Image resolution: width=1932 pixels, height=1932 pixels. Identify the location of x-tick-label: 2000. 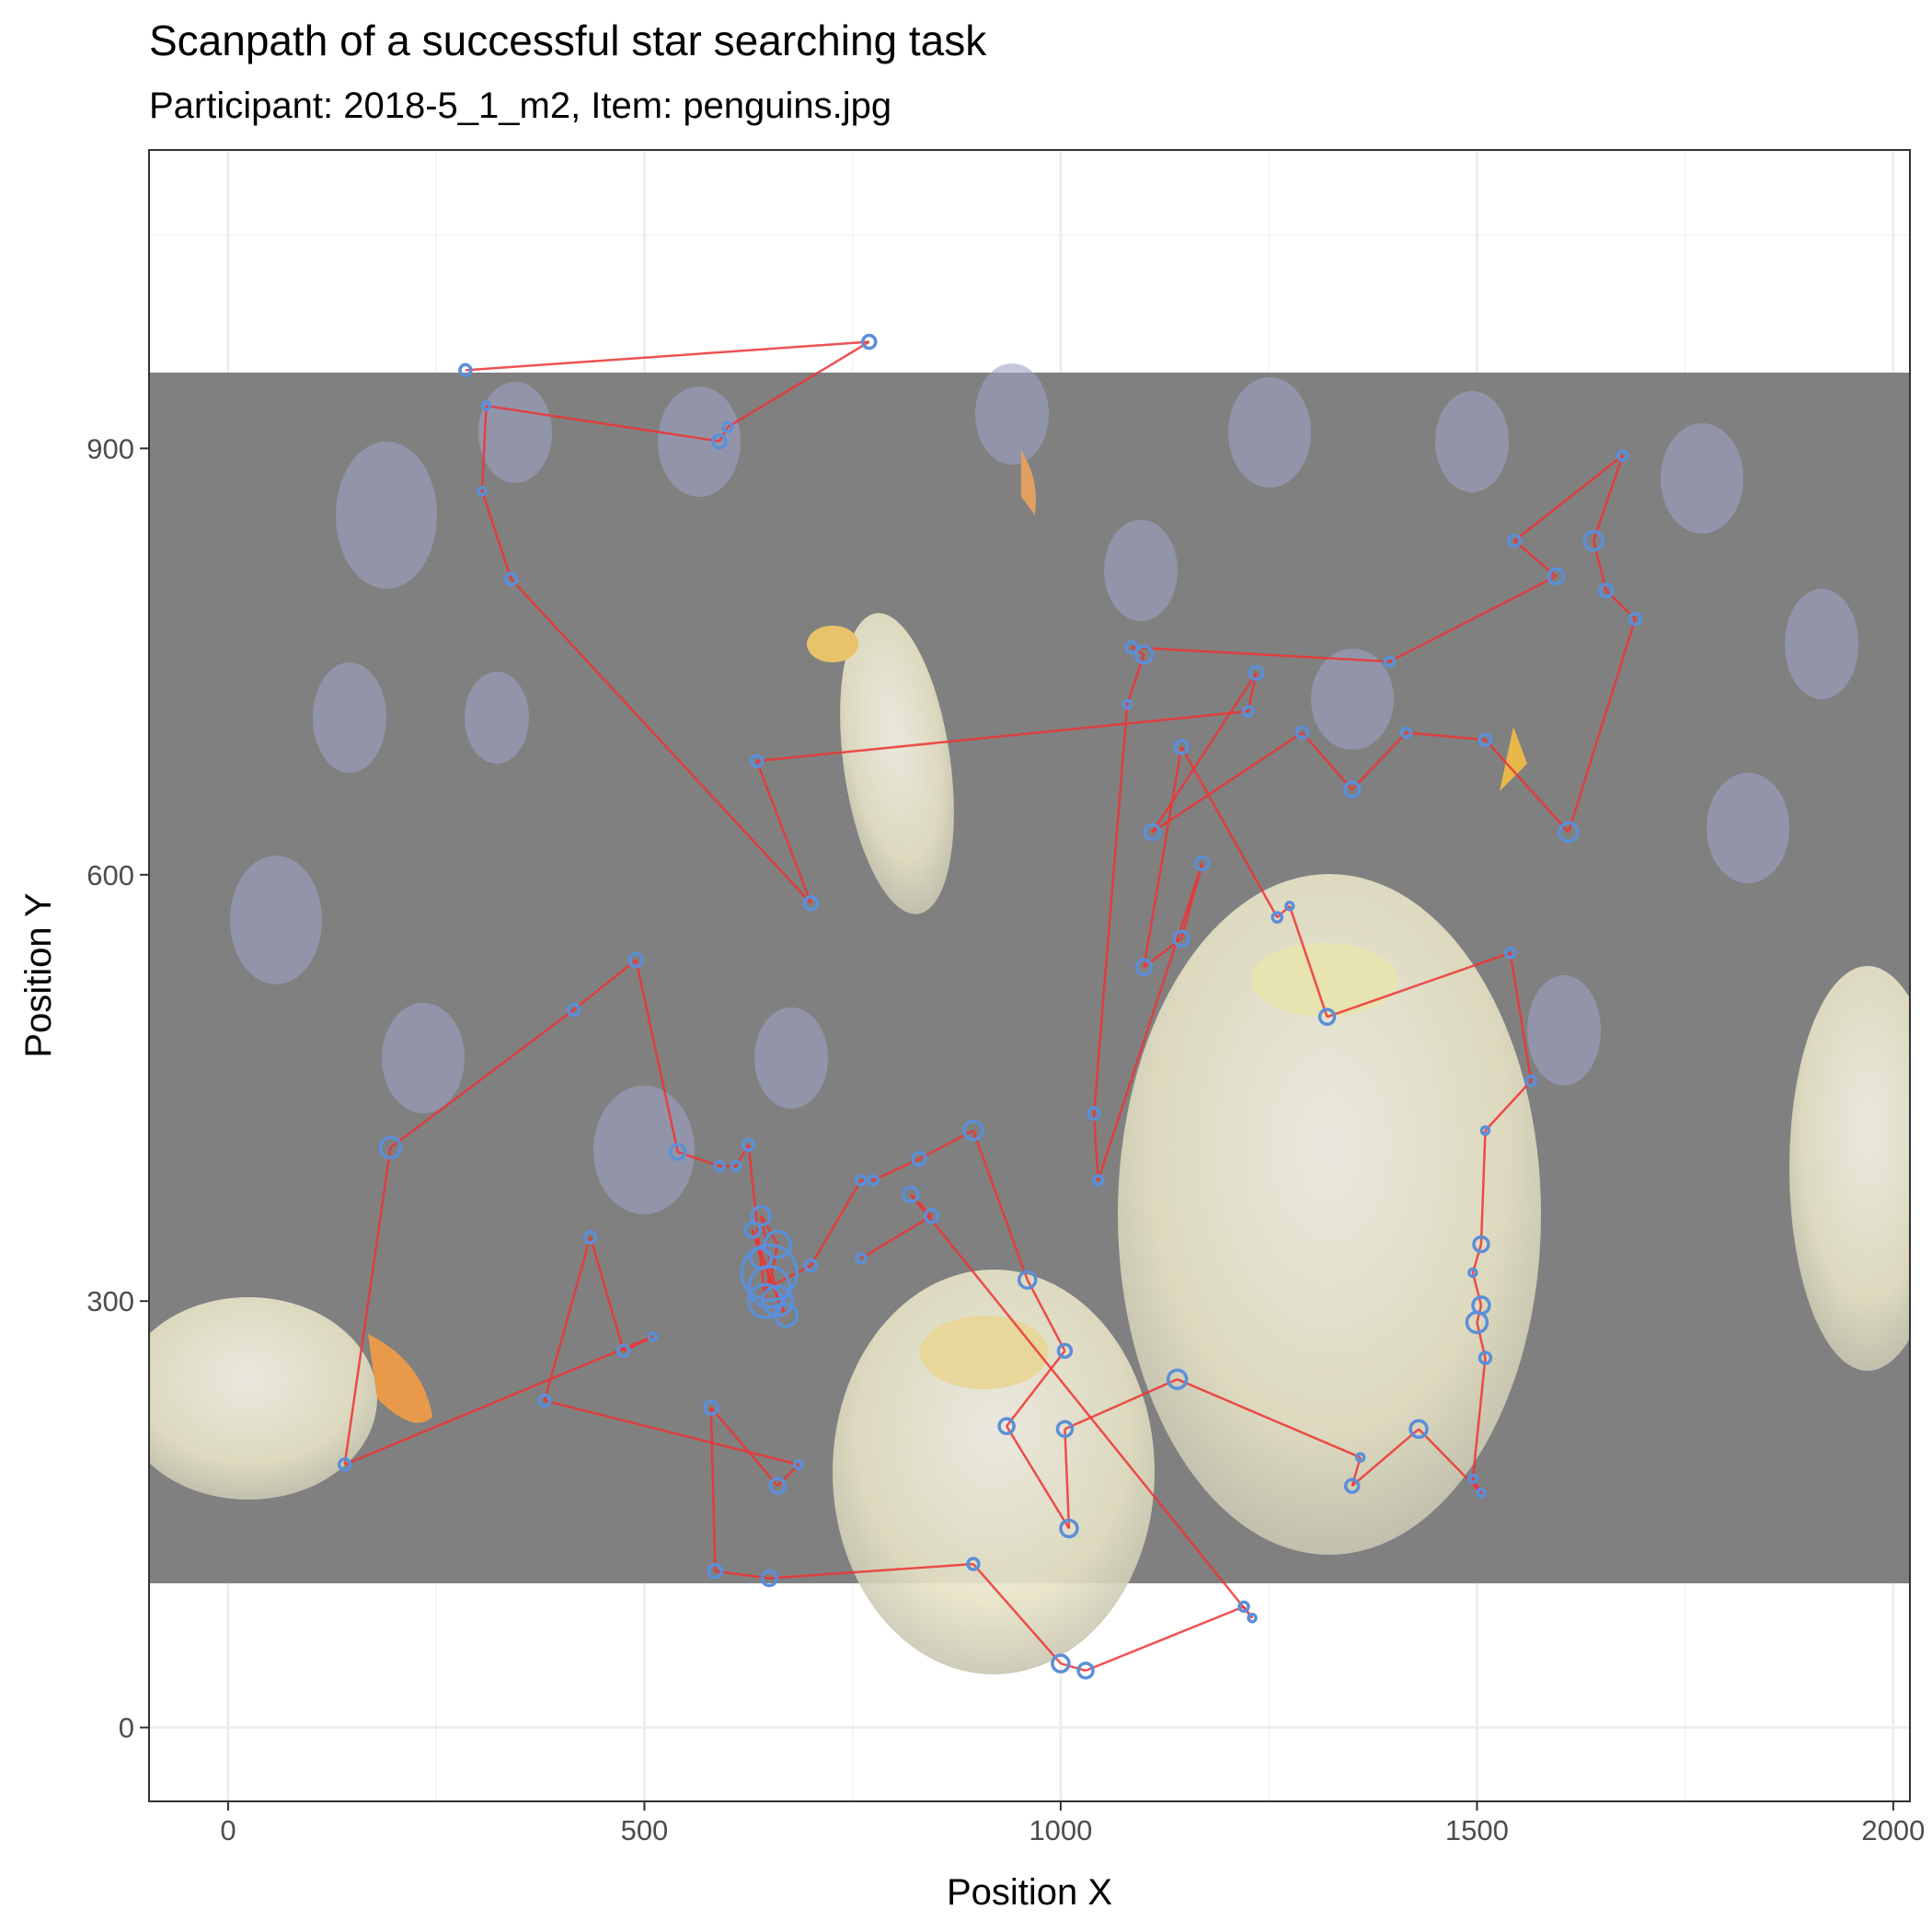
(1893, 1830).